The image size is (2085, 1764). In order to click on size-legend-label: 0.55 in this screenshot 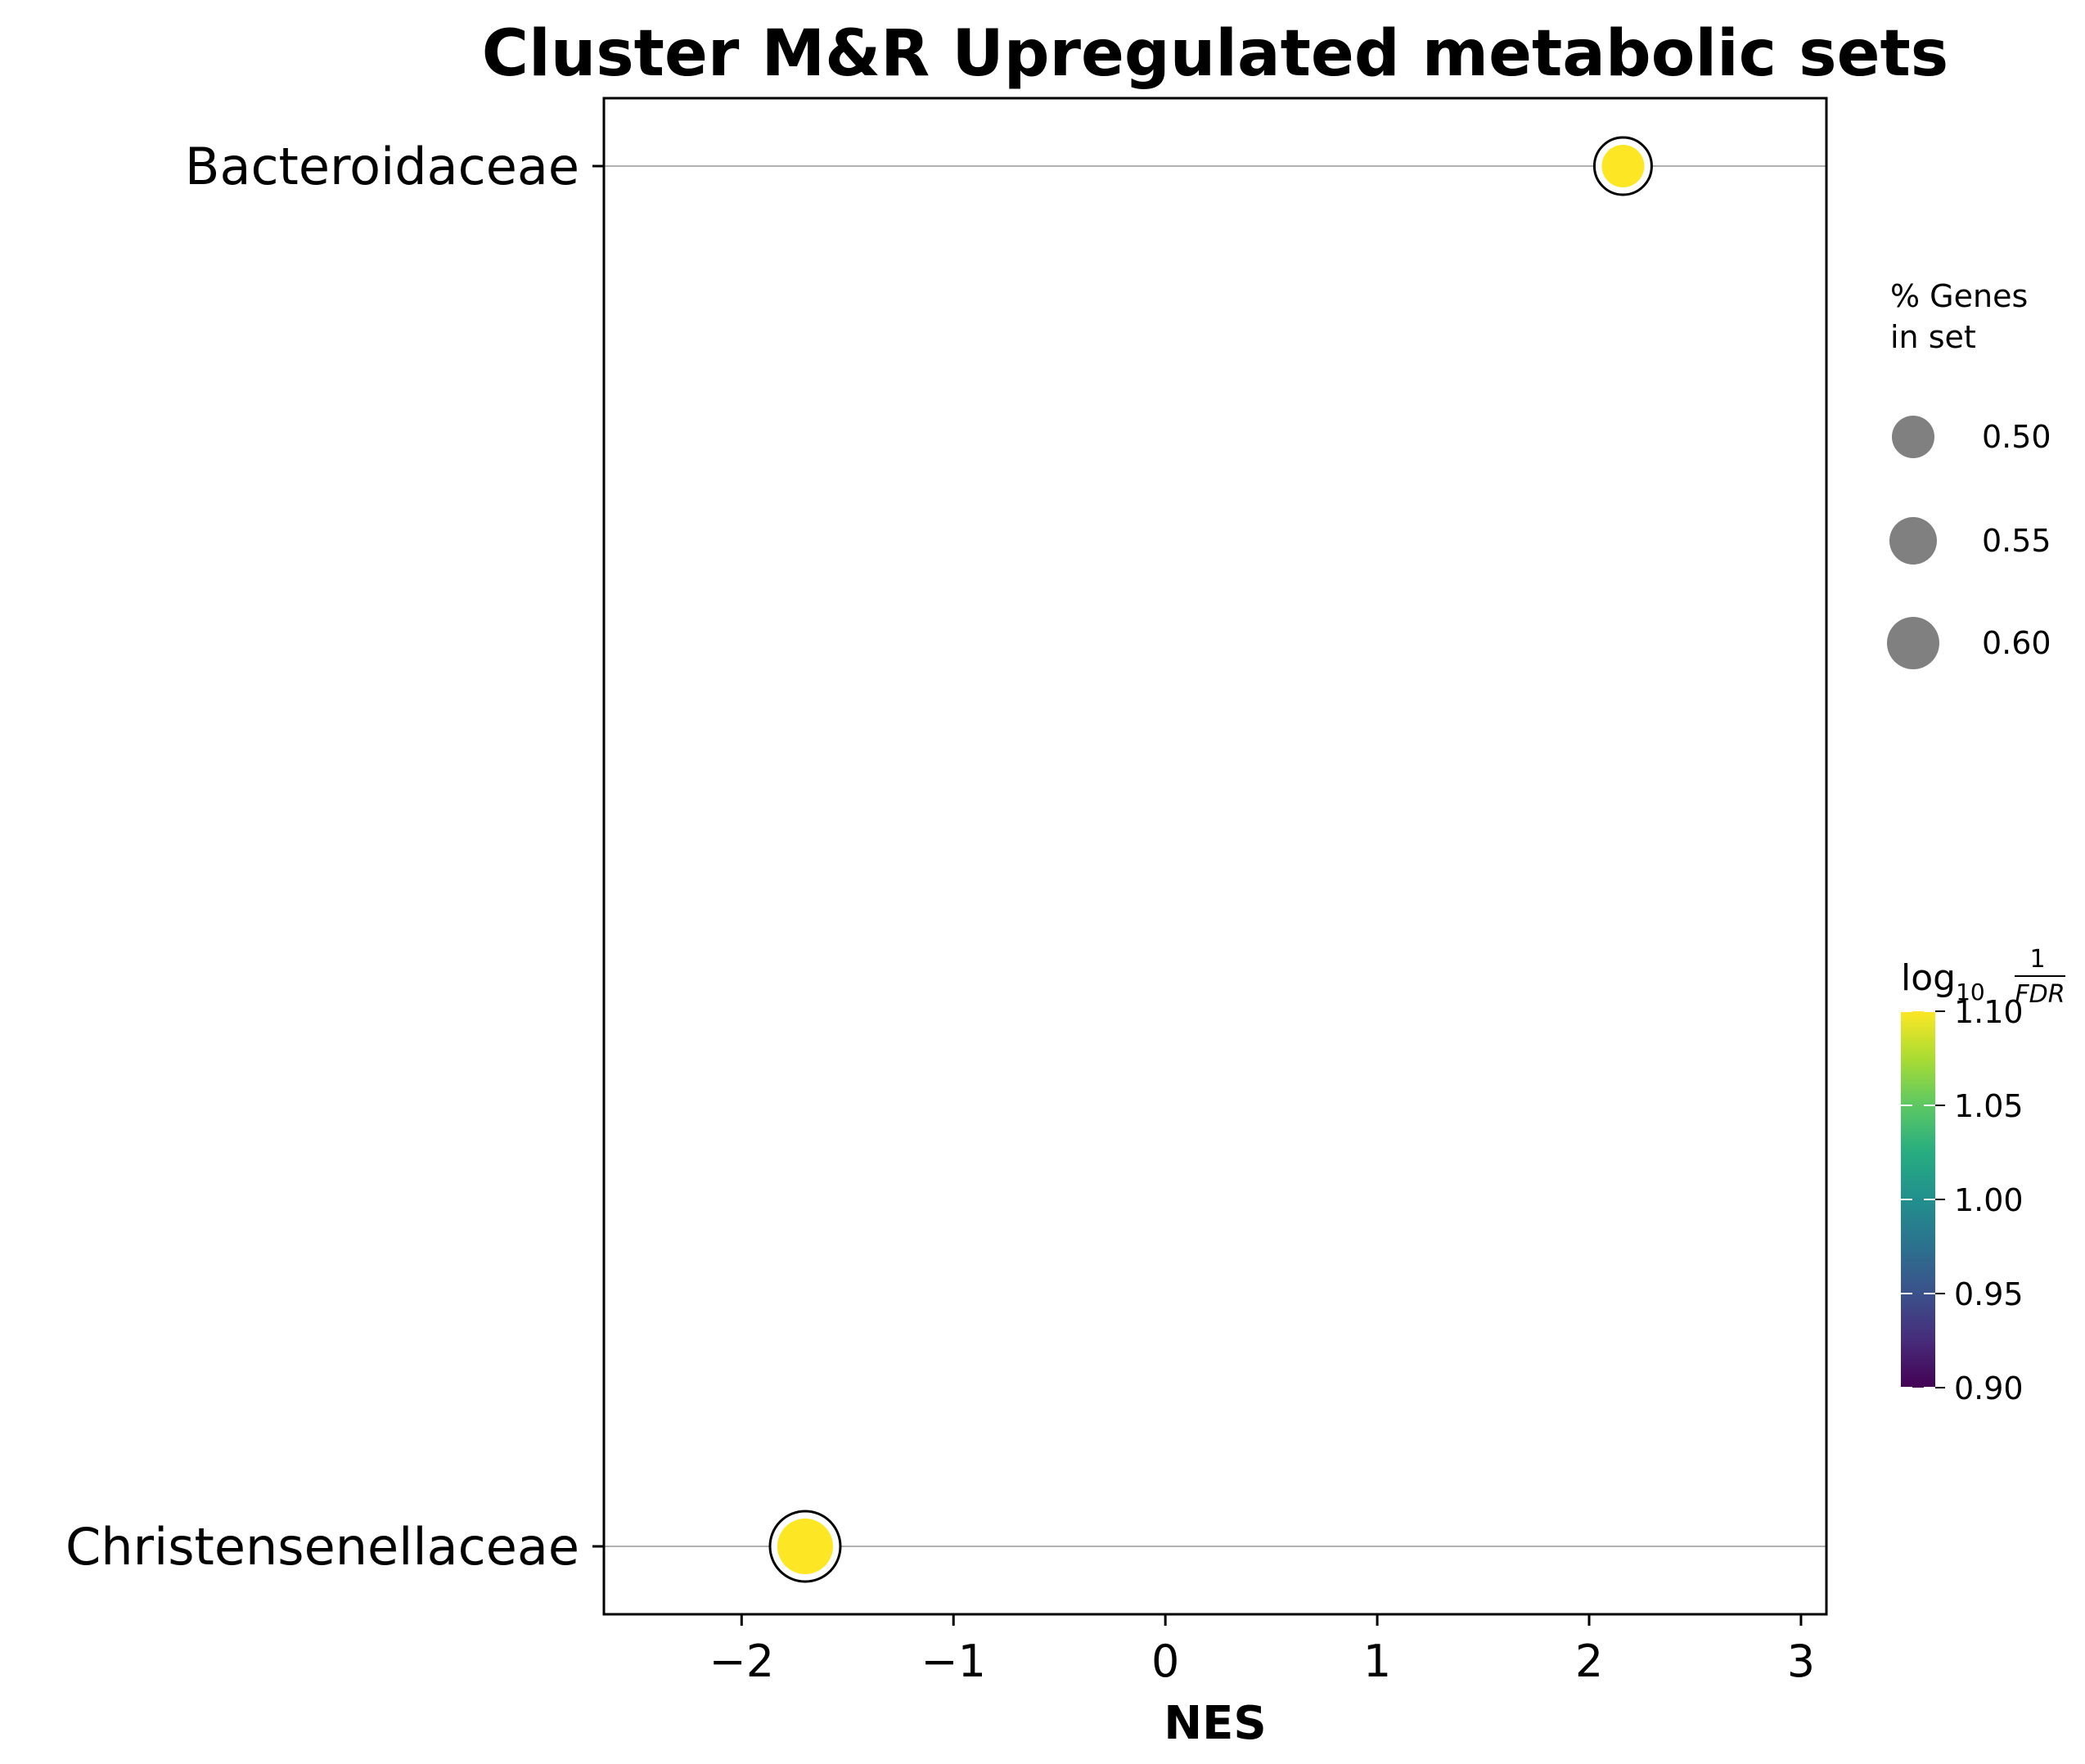, I will do `click(2017, 541)`.